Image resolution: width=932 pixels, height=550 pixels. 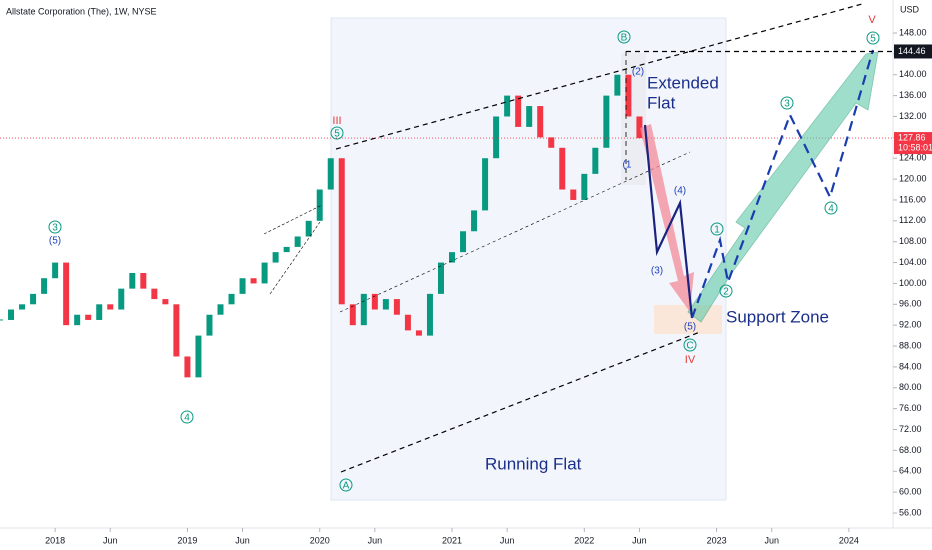 What do you see at coordinates (777, 316) in the screenshot?
I see `annotation: Support Zone` at bounding box center [777, 316].